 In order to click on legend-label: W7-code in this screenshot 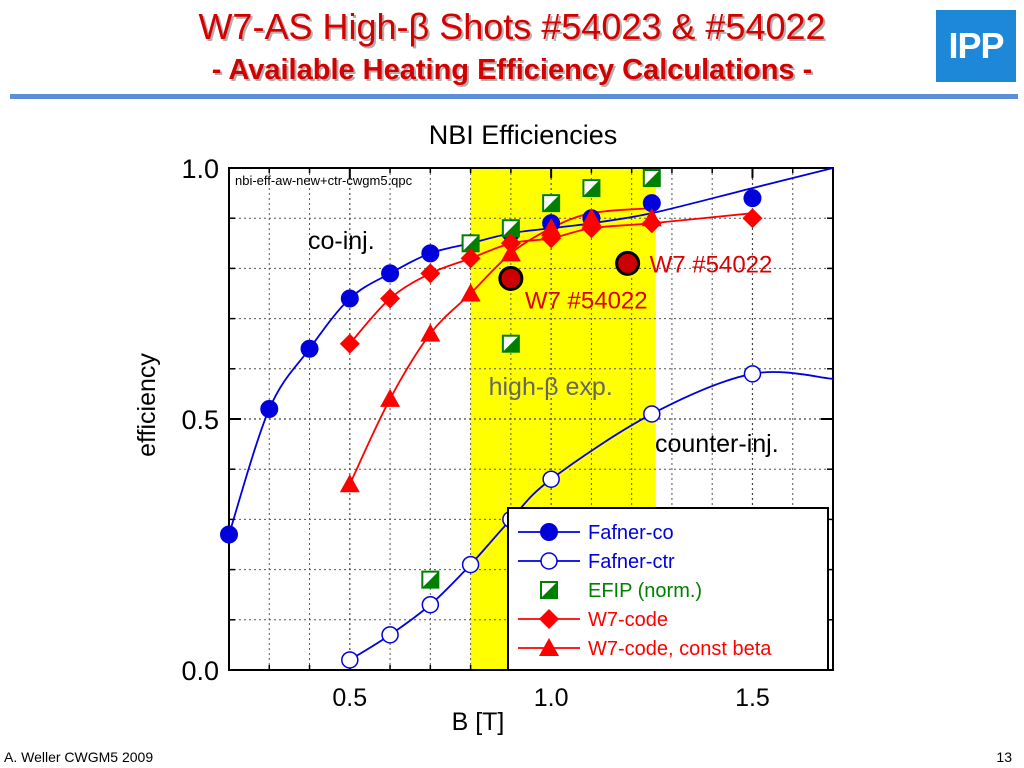, I will do `click(628, 620)`.